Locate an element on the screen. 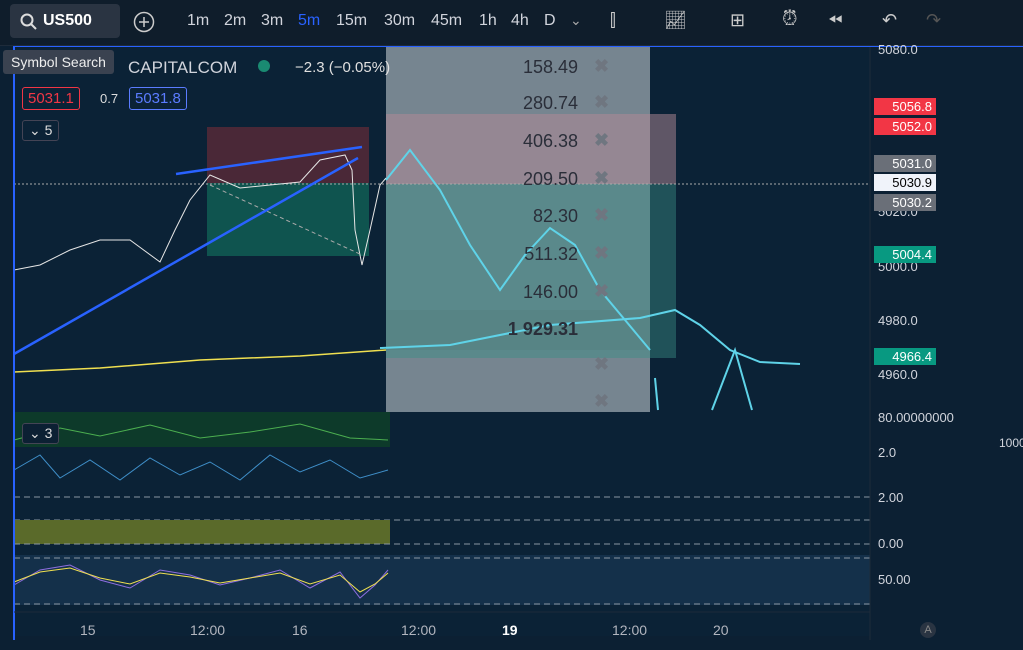  interval-button: 4h is located at coordinates (520, 20).